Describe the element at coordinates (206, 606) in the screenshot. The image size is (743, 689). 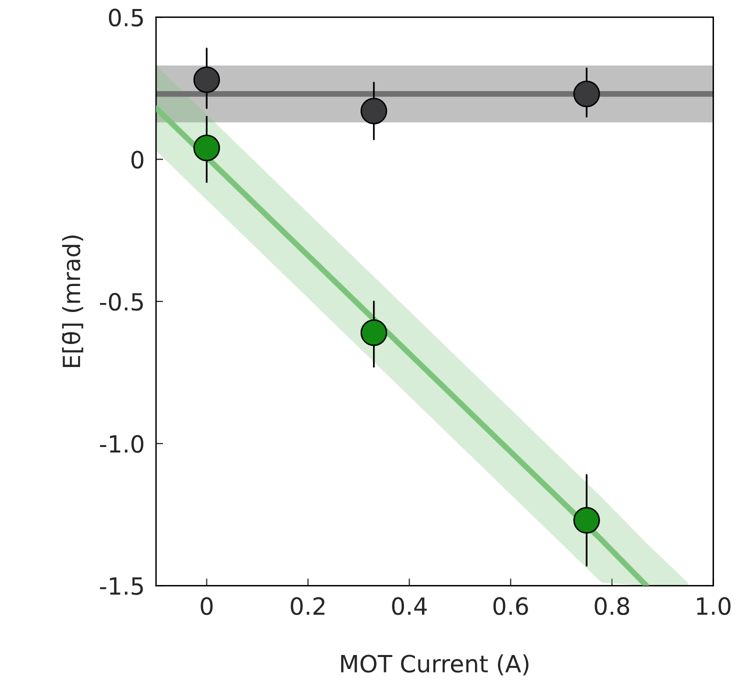
I see `x-tick-label: 0` at that location.